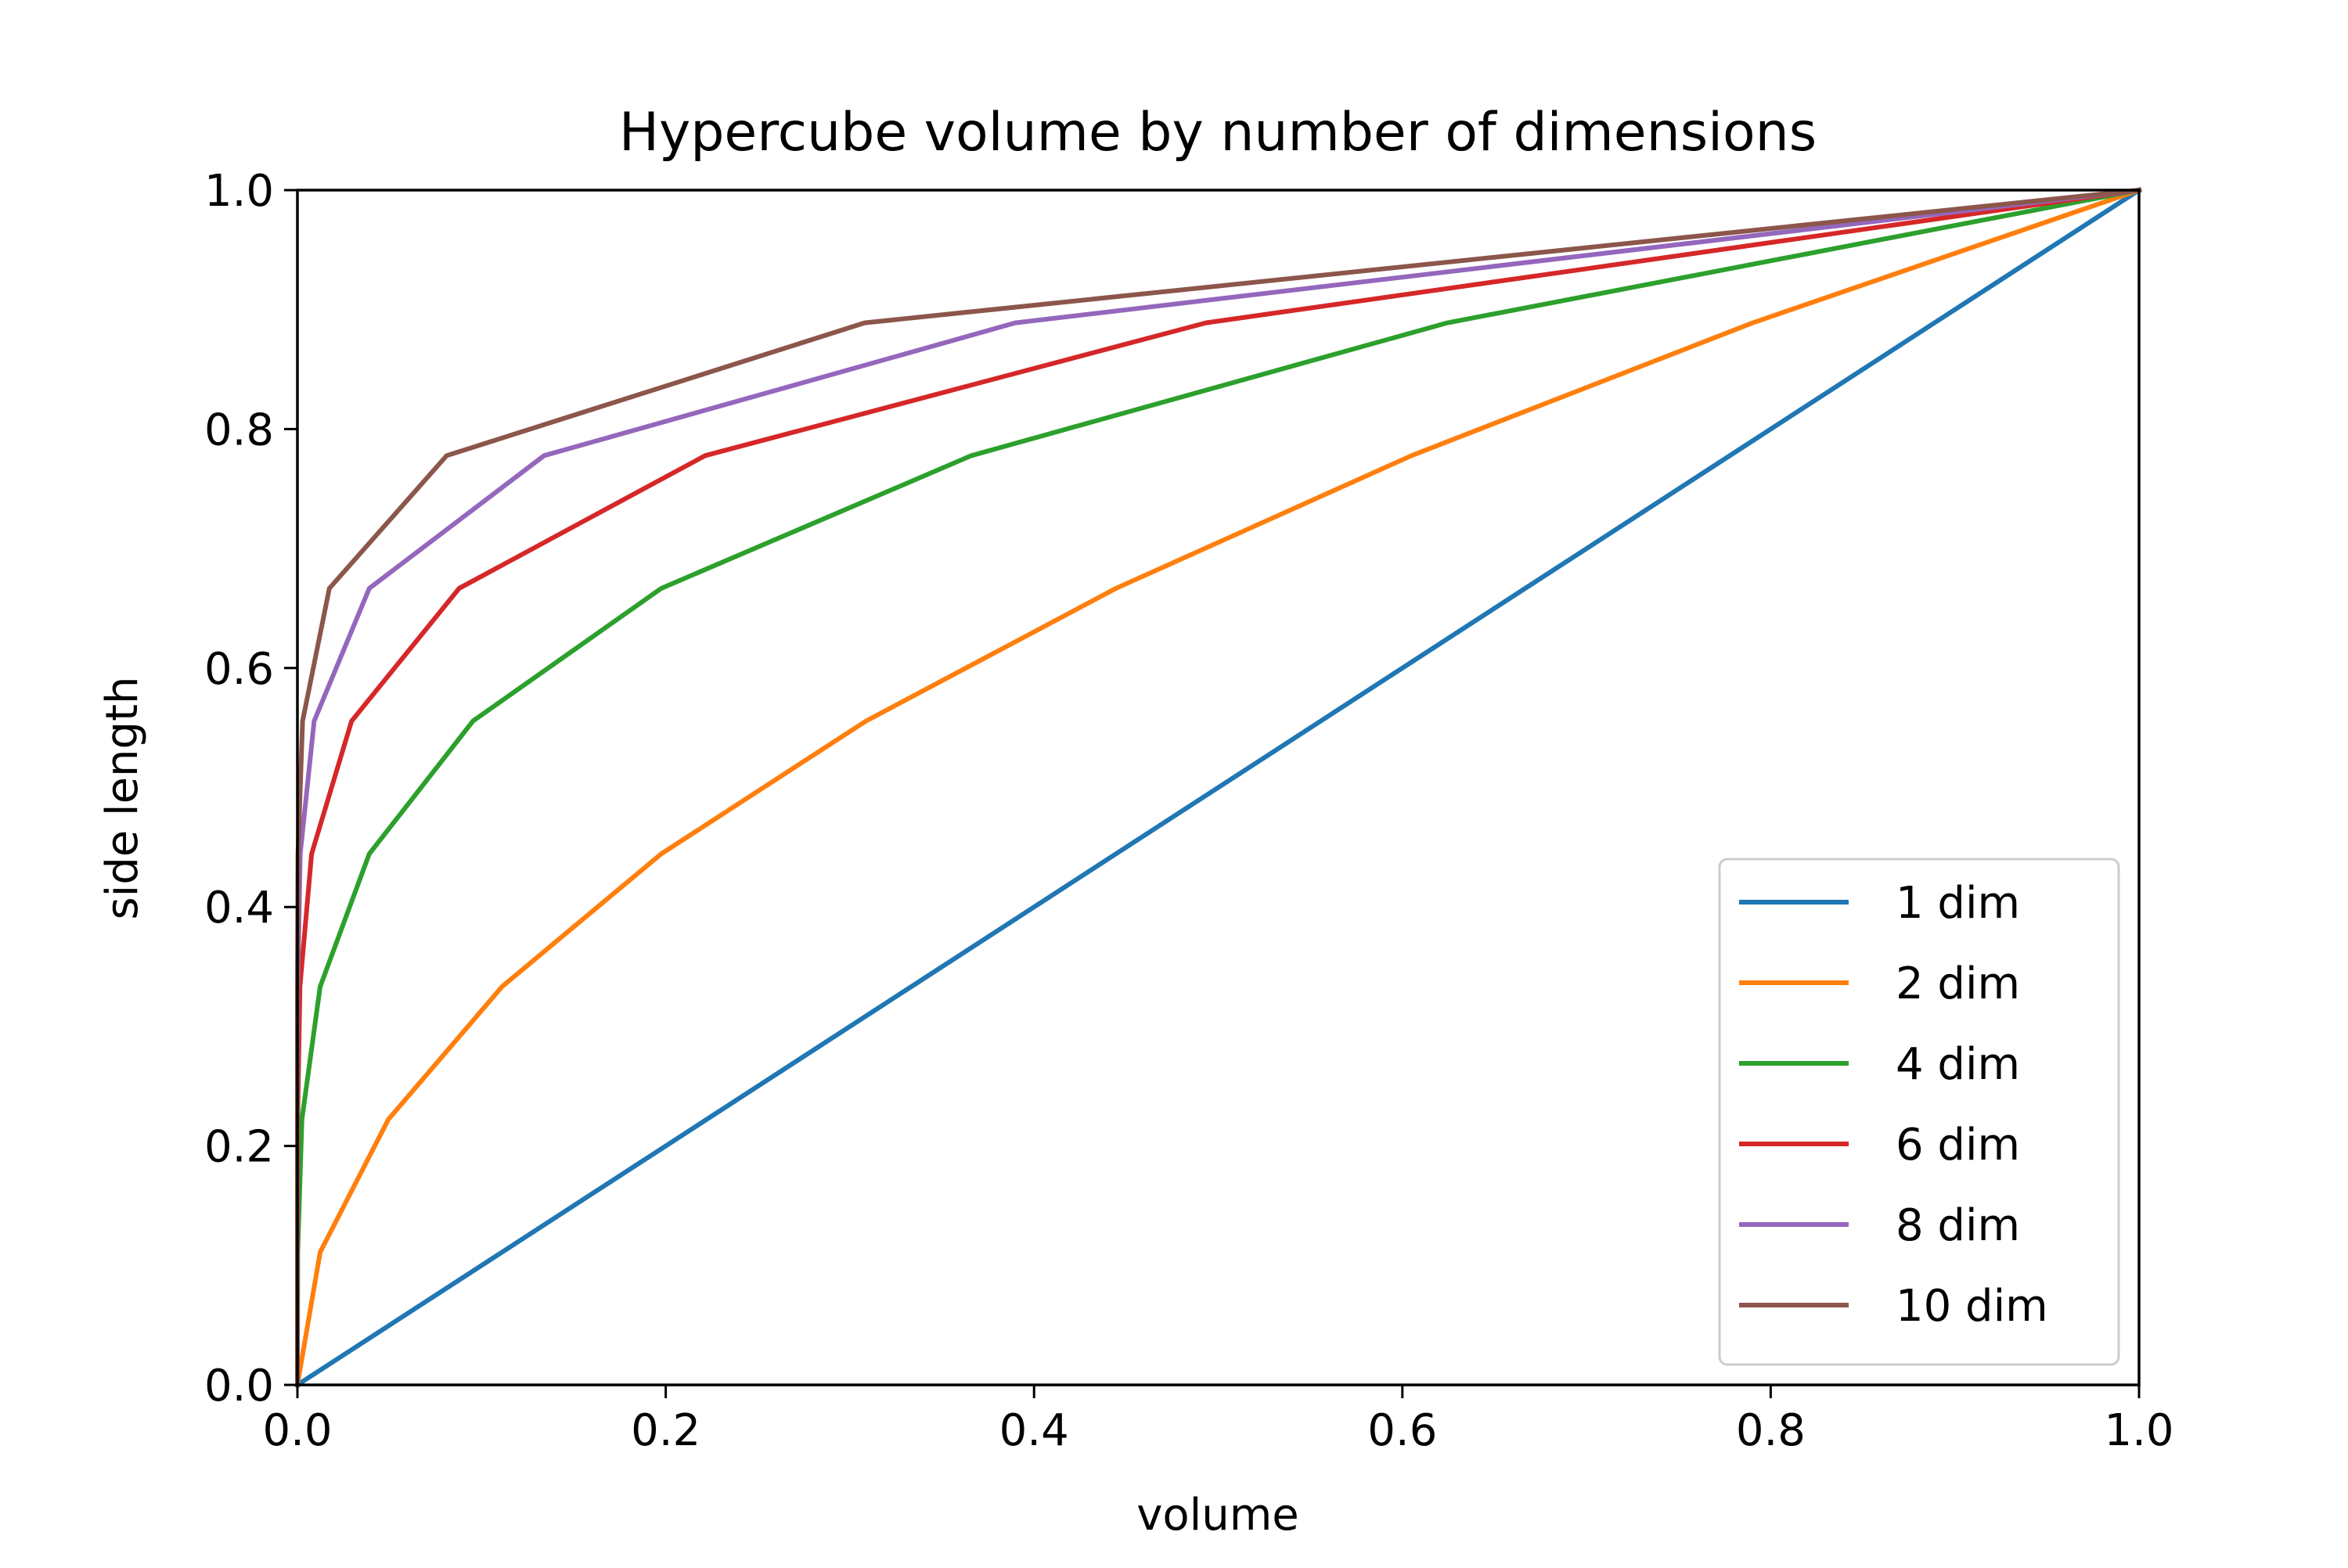  I want to click on legend-label-6-dim: 6 dim, so click(1958, 1145).